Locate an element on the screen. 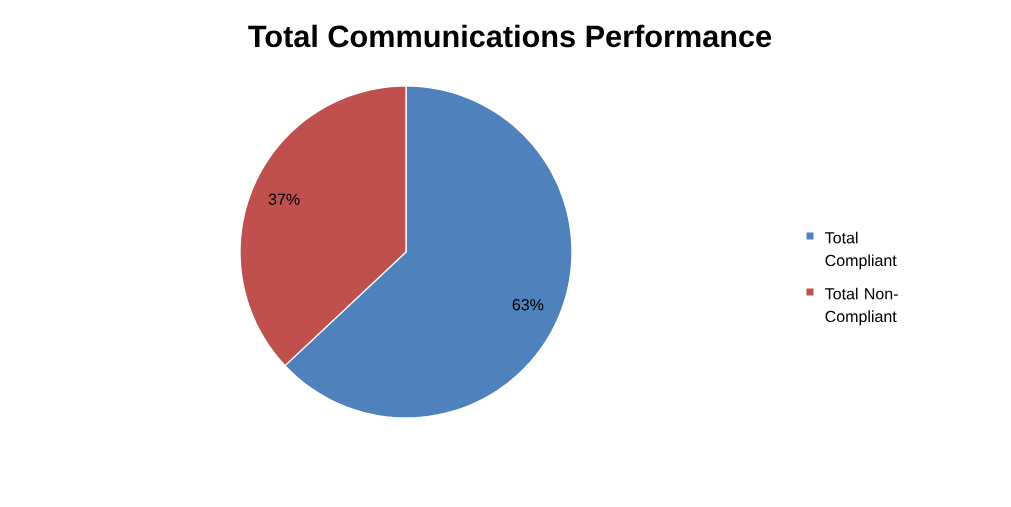  legend-label: Total Compliant is located at coordinates (861, 250).